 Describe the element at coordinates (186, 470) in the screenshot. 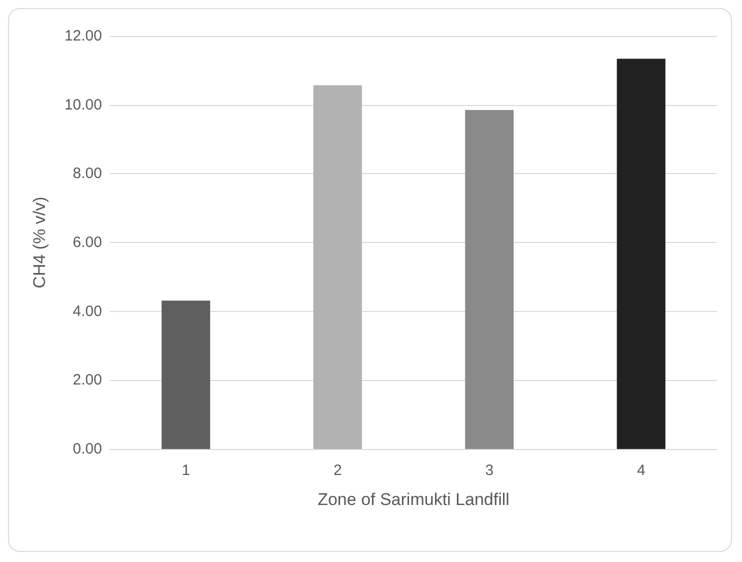

I see `x-tick-label: 1` at that location.